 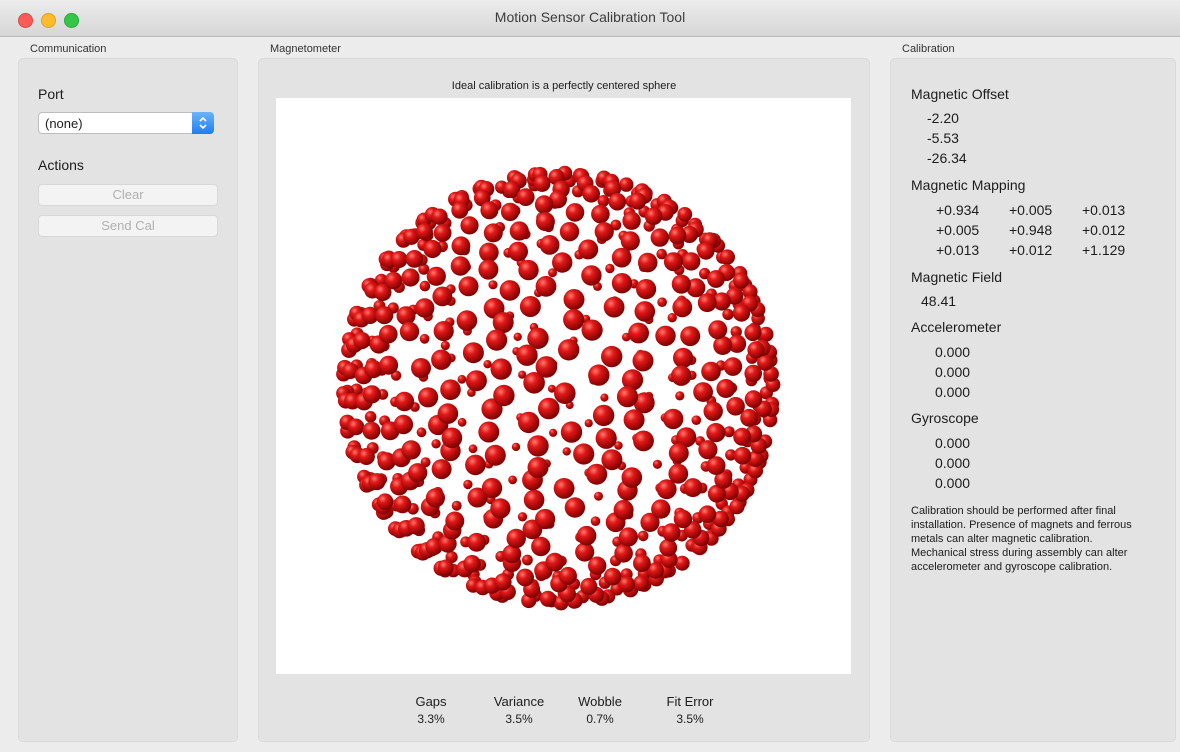 What do you see at coordinates (48, 20) in the screenshot?
I see `minimize-window-icon` at bounding box center [48, 20].